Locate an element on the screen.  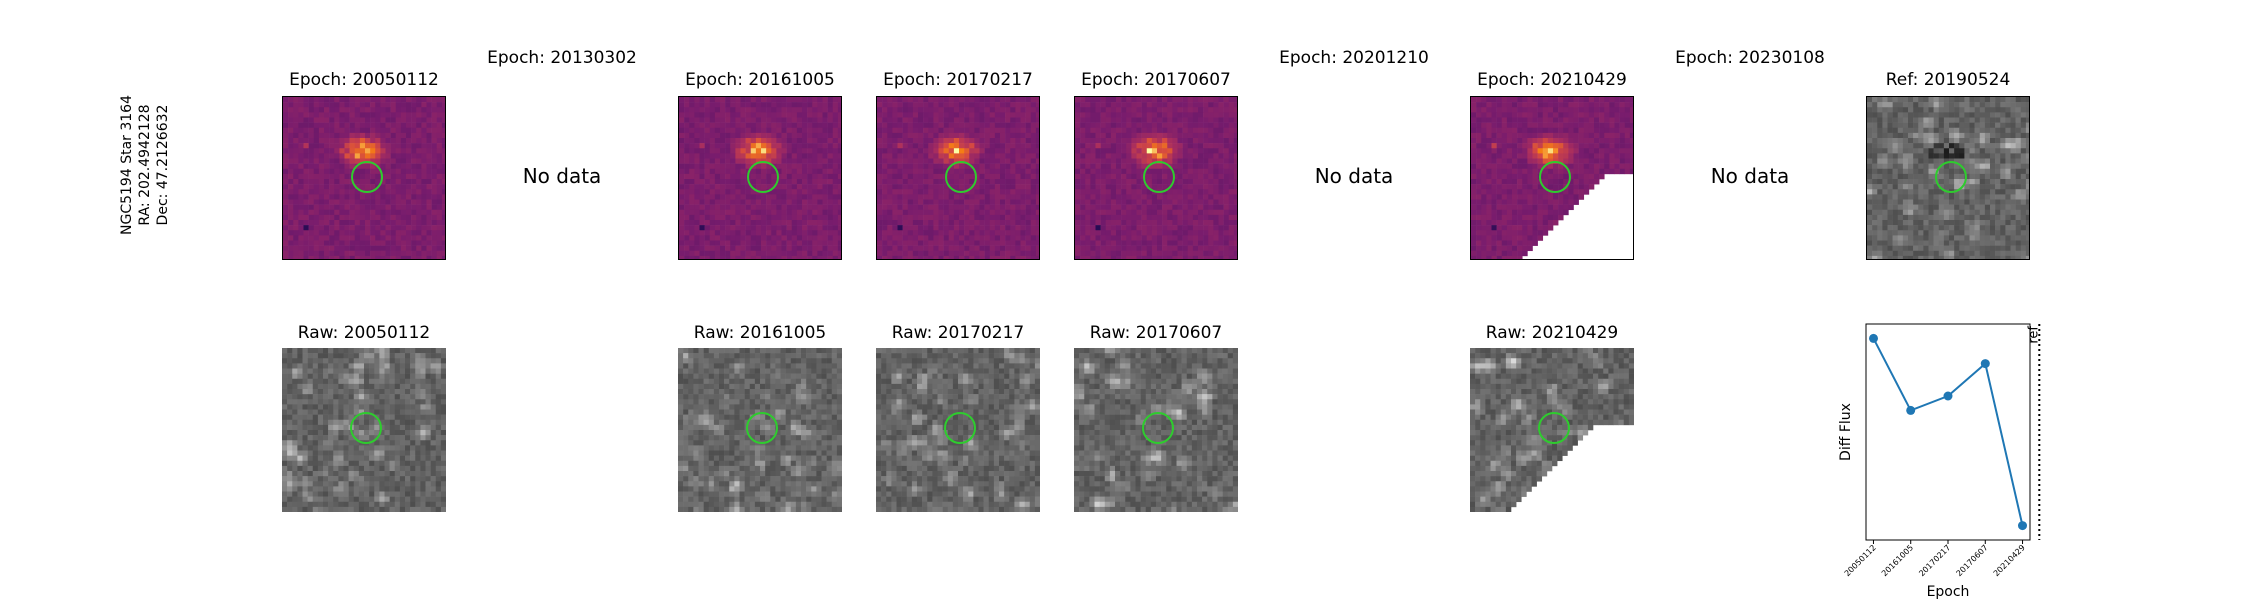
plot-frame is located at coordinates (1948, 432).